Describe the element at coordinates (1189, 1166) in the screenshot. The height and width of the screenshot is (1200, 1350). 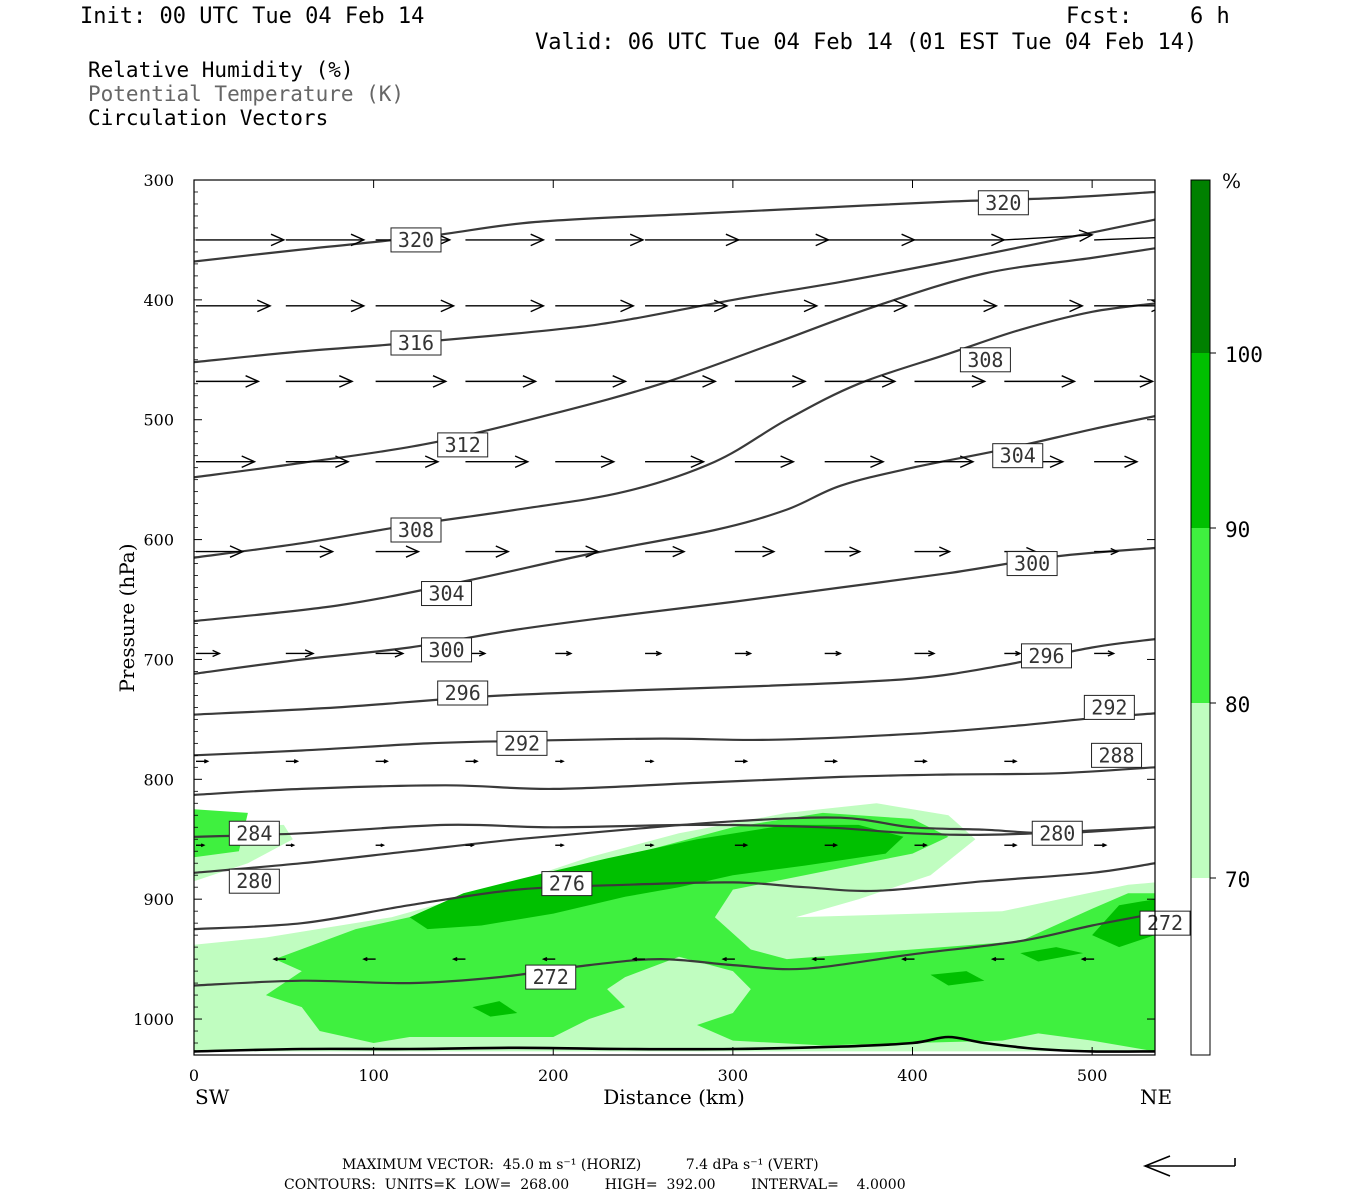
I see `reference-vector-icon` at that location.